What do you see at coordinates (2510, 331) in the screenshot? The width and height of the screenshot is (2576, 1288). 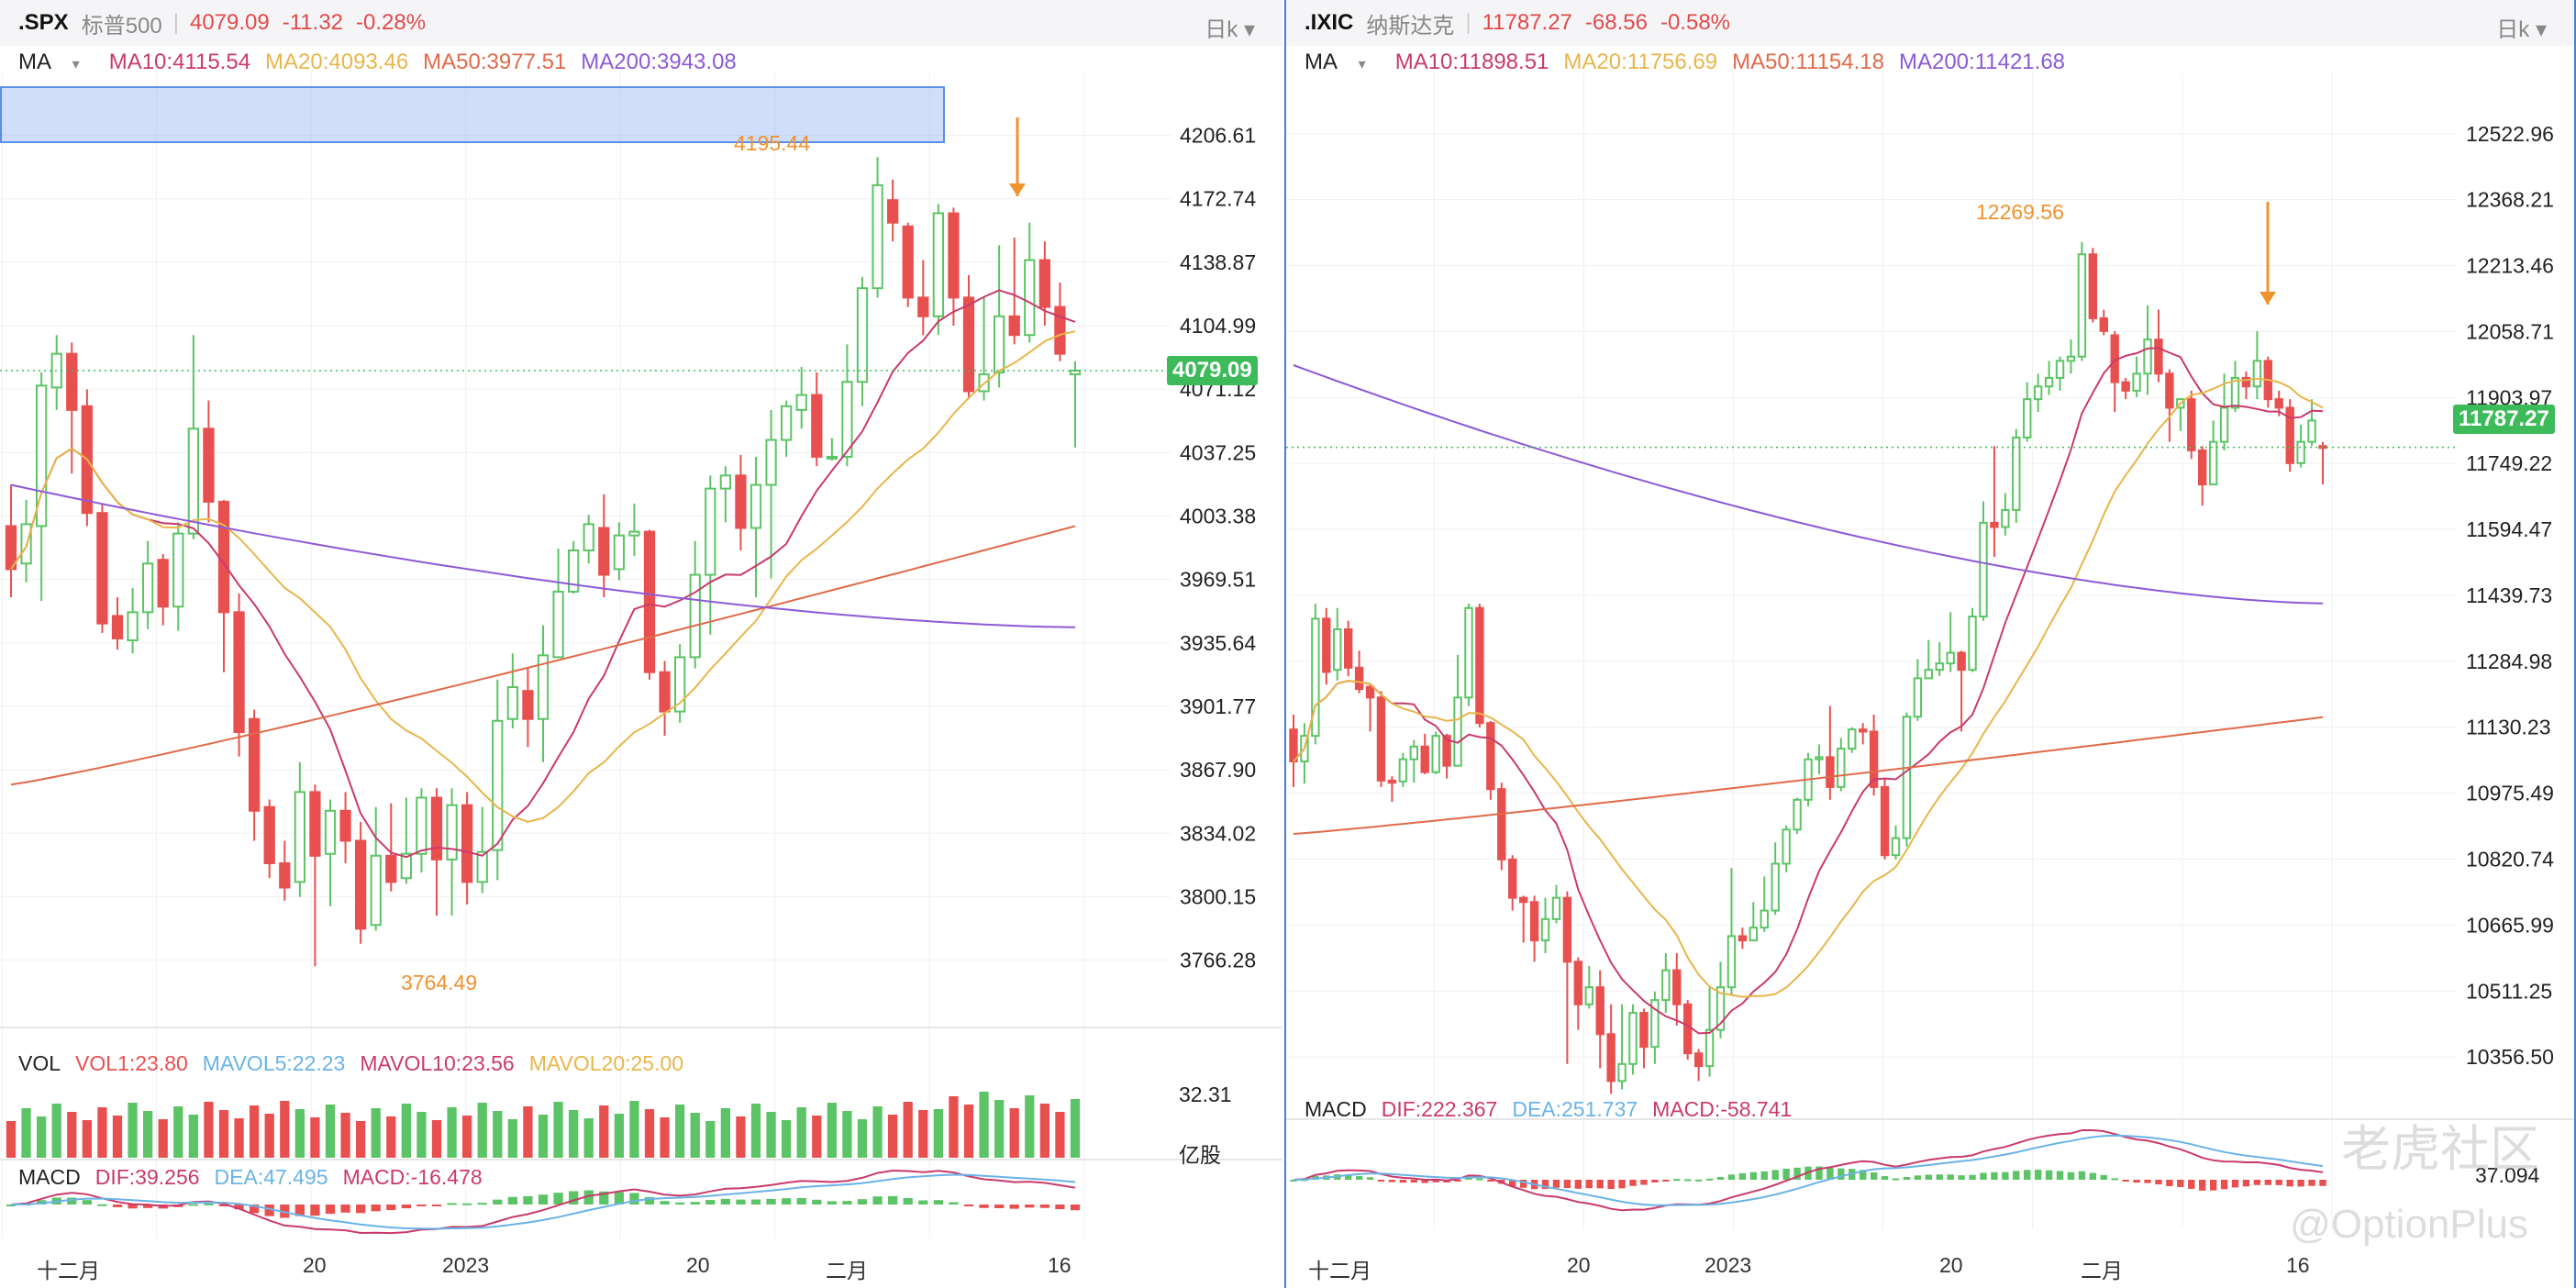 I see `y-tick-label: 12058.71` at bounding box center [2510, 331].